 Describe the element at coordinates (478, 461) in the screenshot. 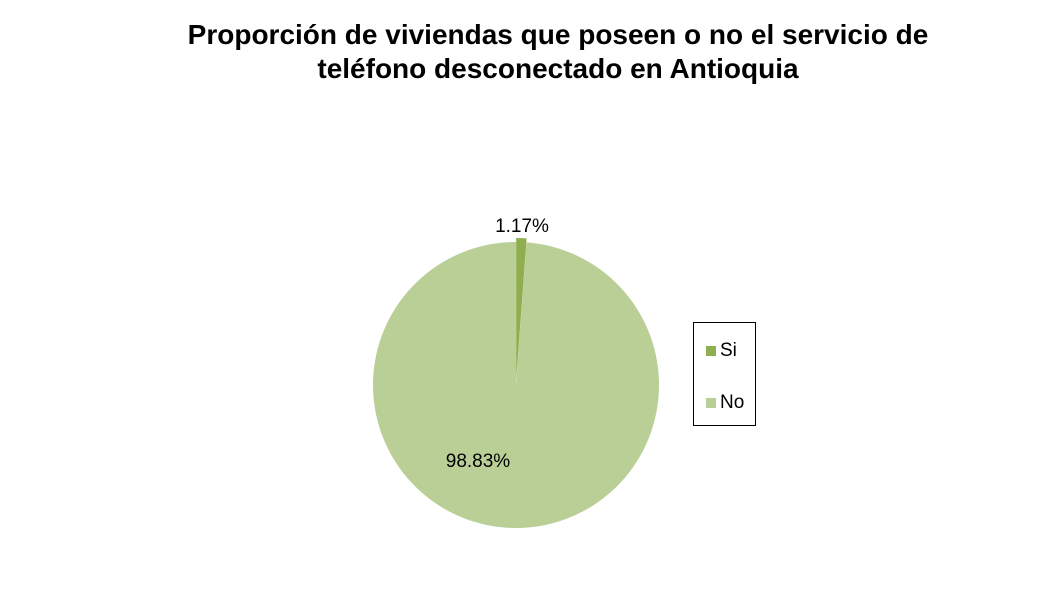

I see `data-label-no: 98.83%` at that location.